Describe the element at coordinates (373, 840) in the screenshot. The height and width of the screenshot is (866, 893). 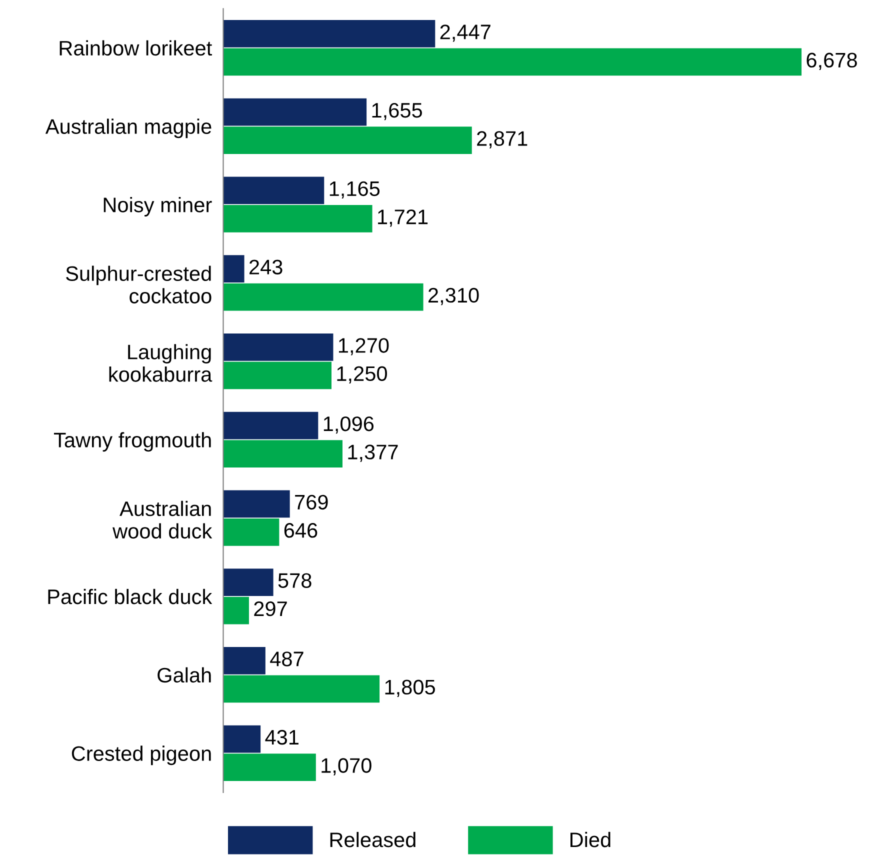
I see `legend-label: Released` at that location.